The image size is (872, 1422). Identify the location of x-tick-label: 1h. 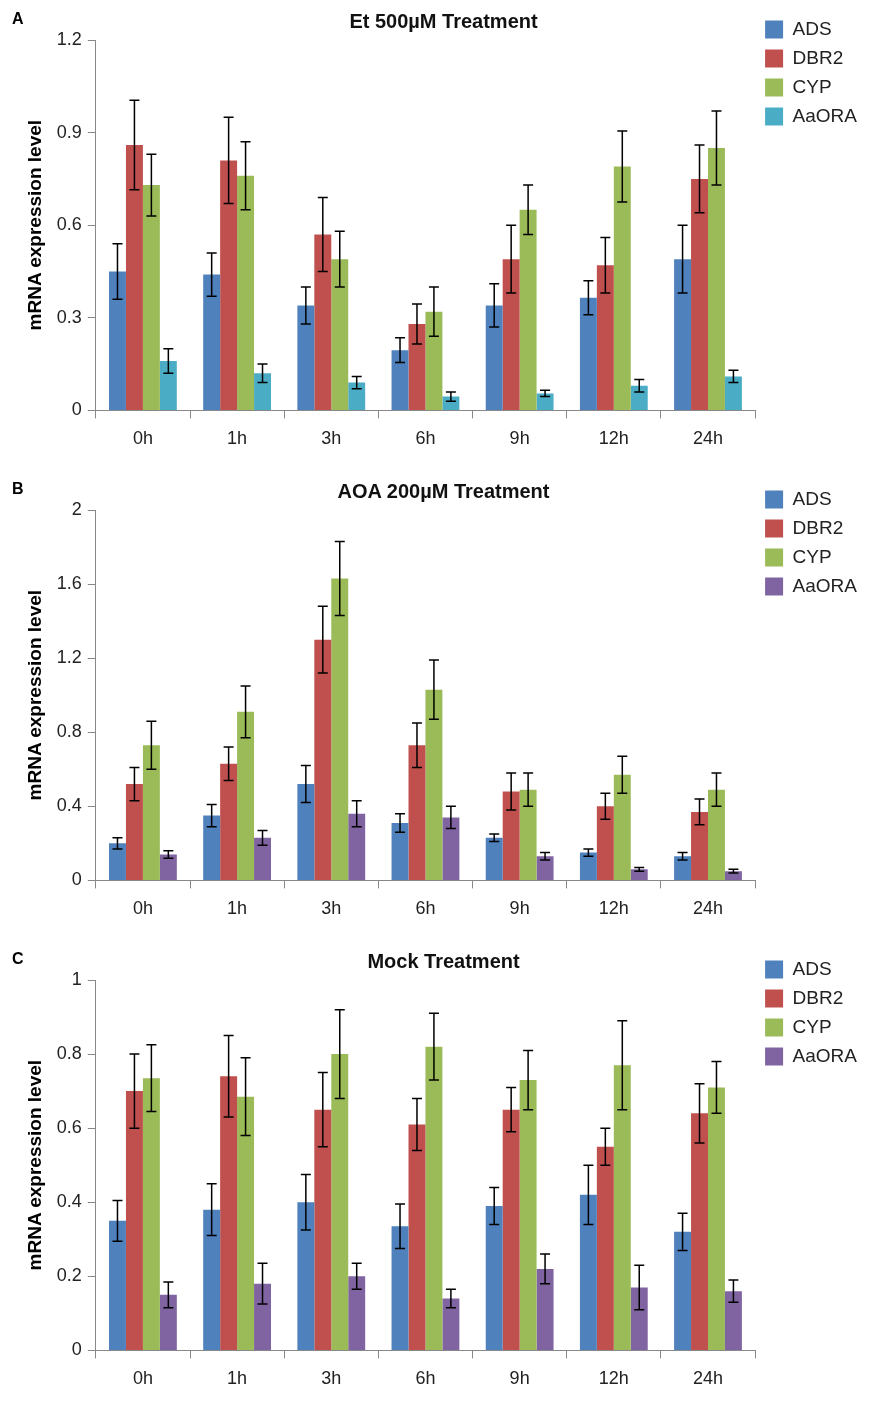
(237, 1378).